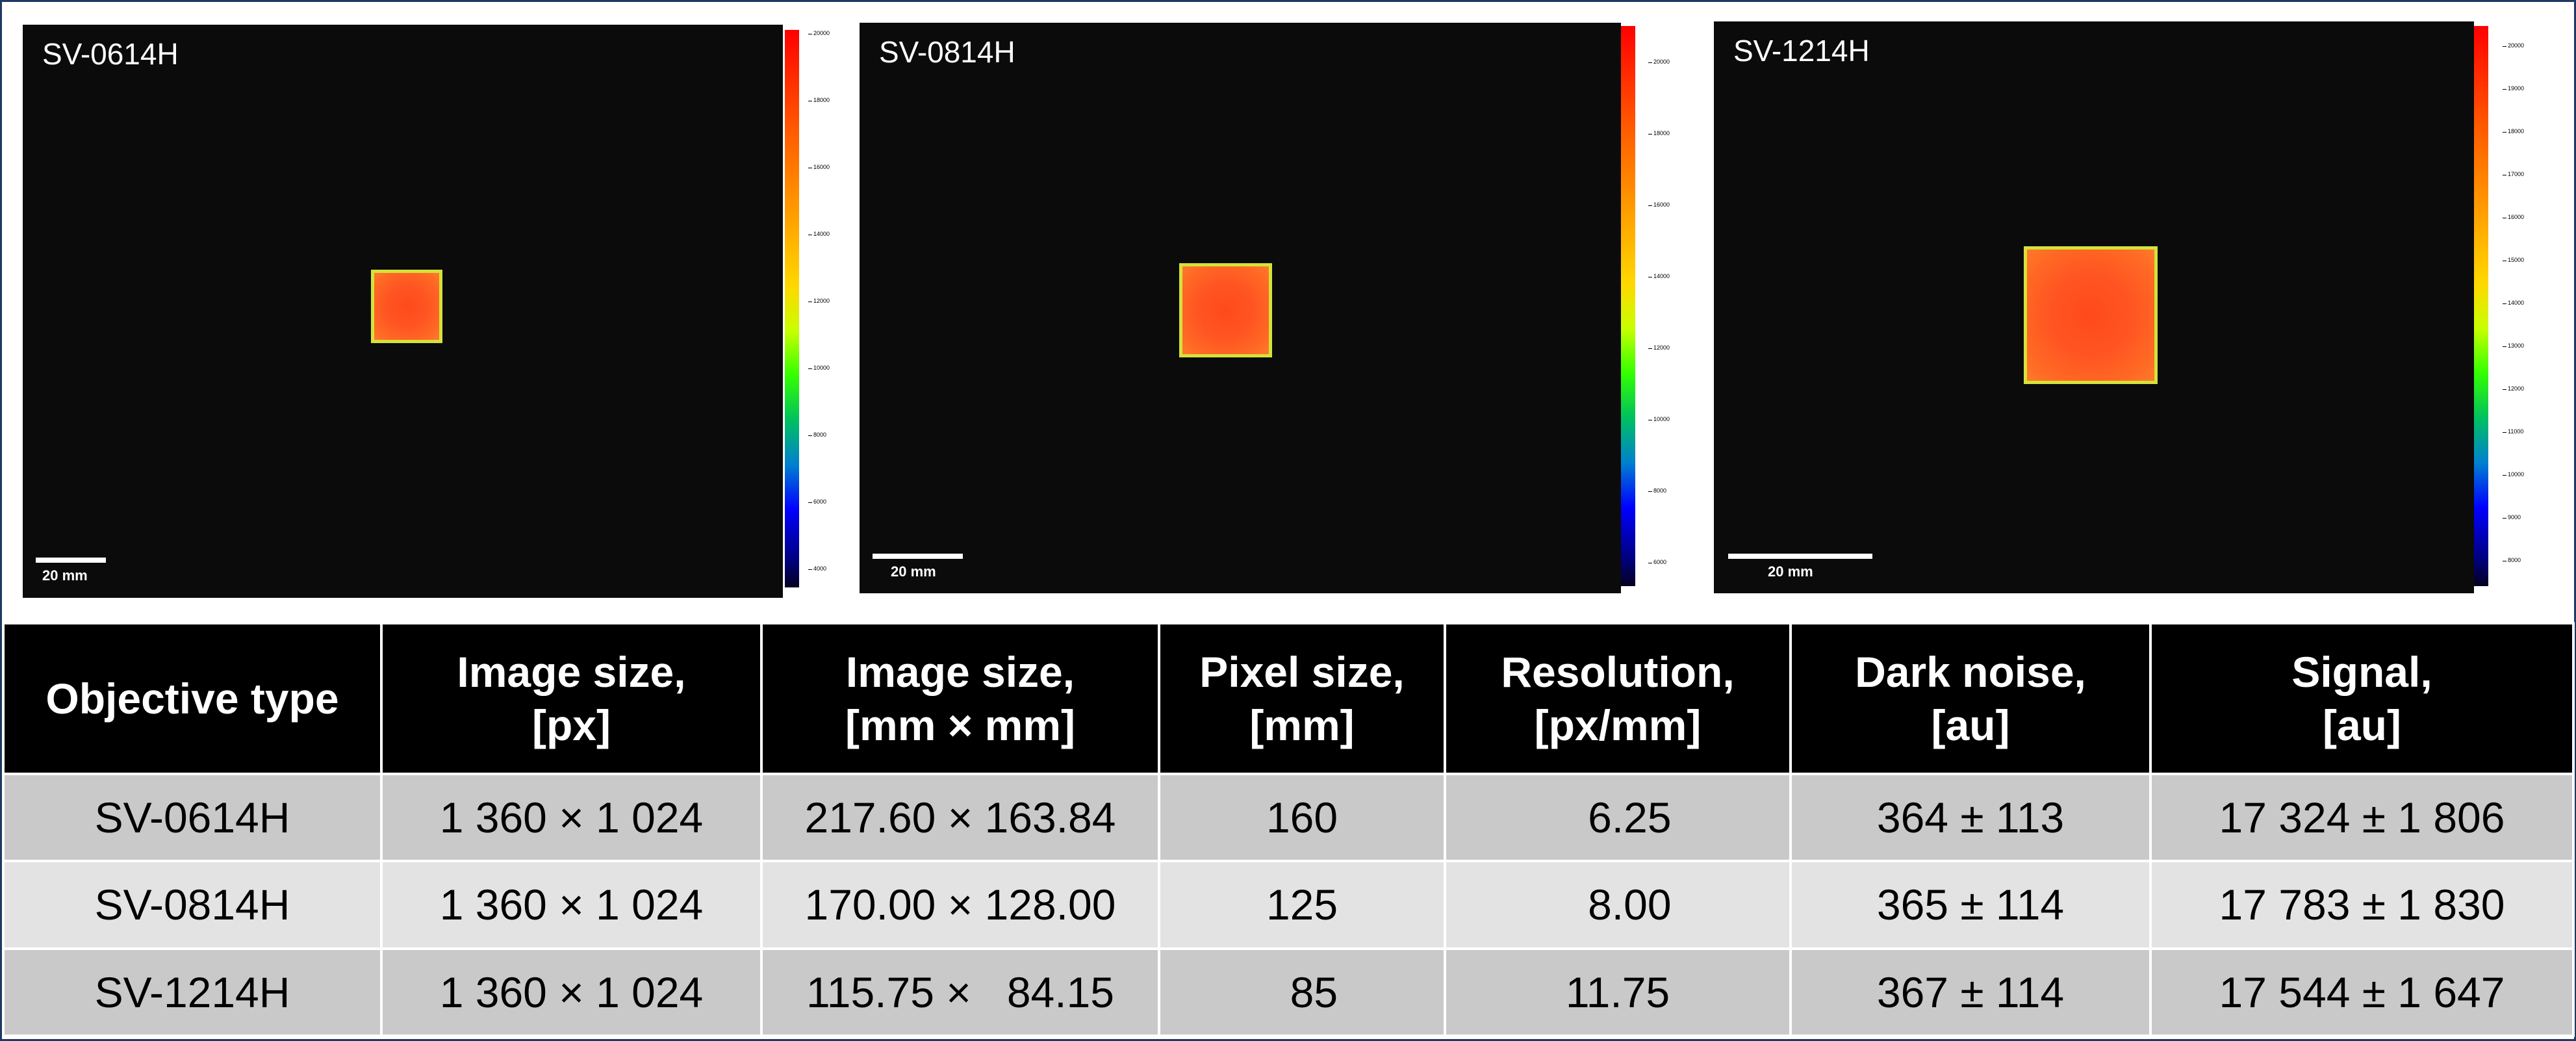  What do you see at coordinates (960, 905) in the screenshot?
I see `cell-image-size-mm: 170.00 × 128.00` at bounding box center [960, 905].